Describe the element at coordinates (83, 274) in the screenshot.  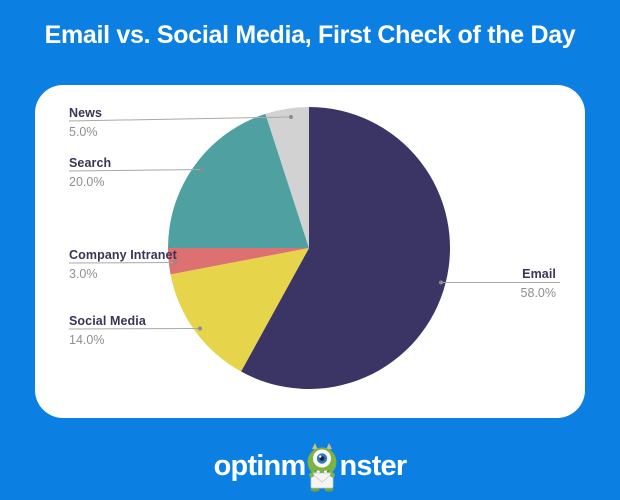
I see `callout-company-intranet-percent: 3.0%` at that location.